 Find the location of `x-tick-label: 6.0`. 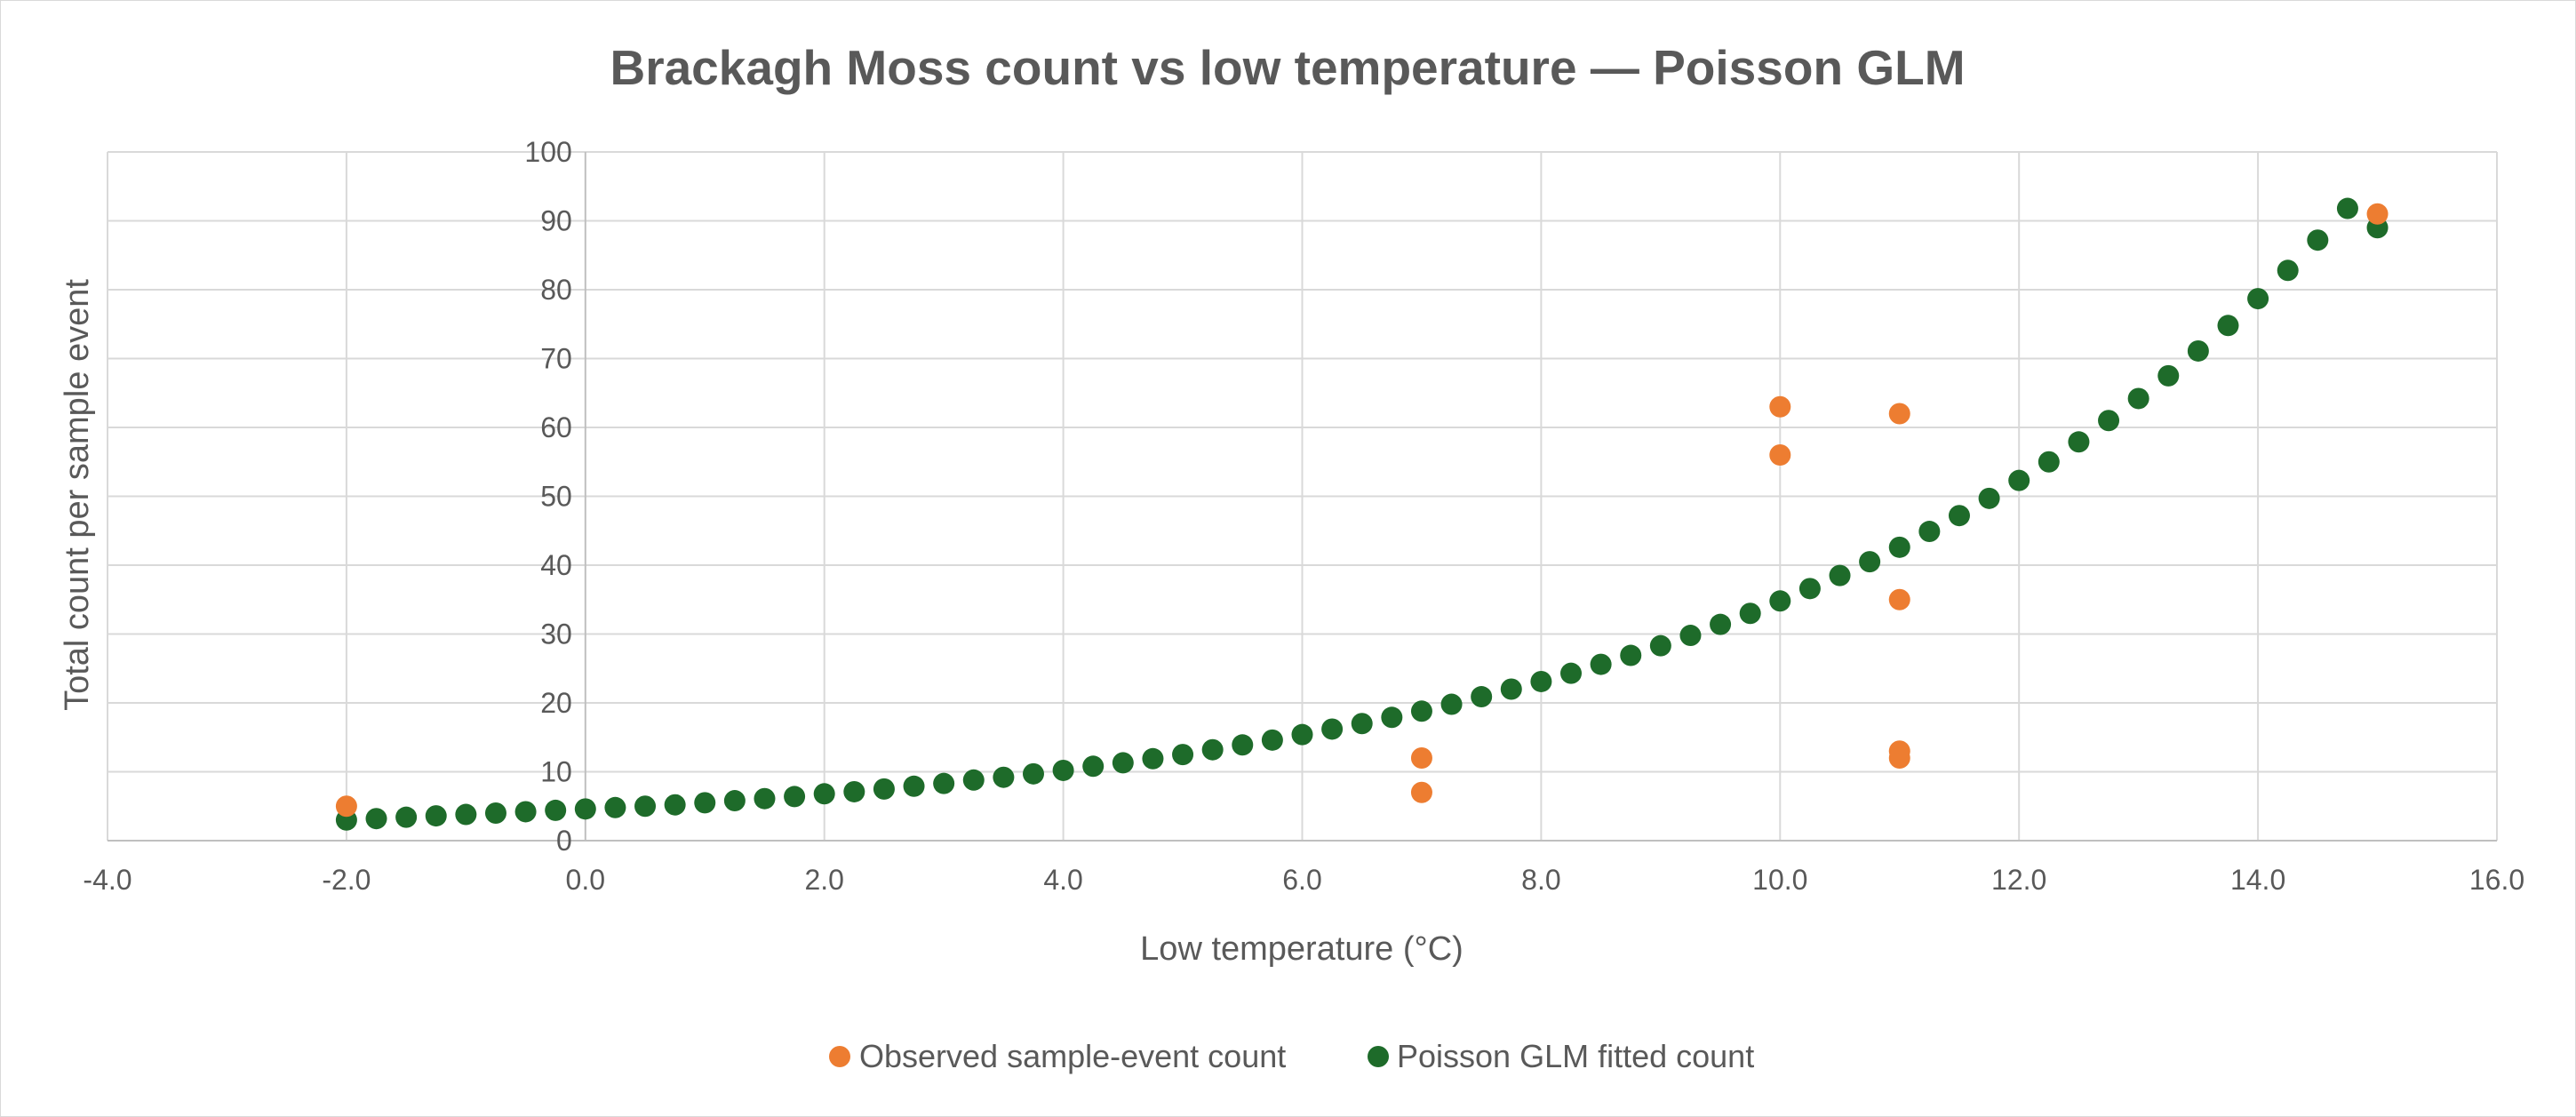

x-tick-label: 6.0 is located at coordinates (1301, 880).